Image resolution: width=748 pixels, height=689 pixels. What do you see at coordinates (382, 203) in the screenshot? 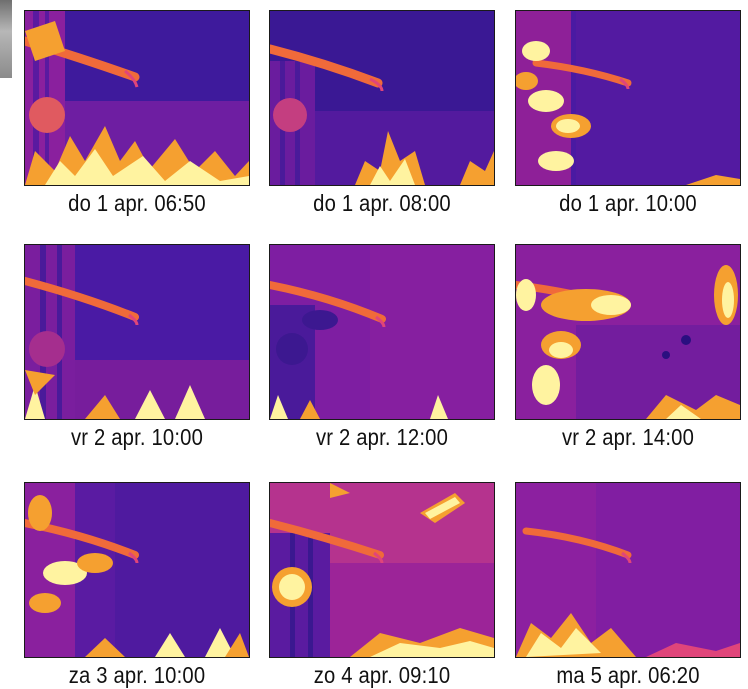
I see `image-caption: do 1 apr. 08:00` at bounding box center [382, 203].